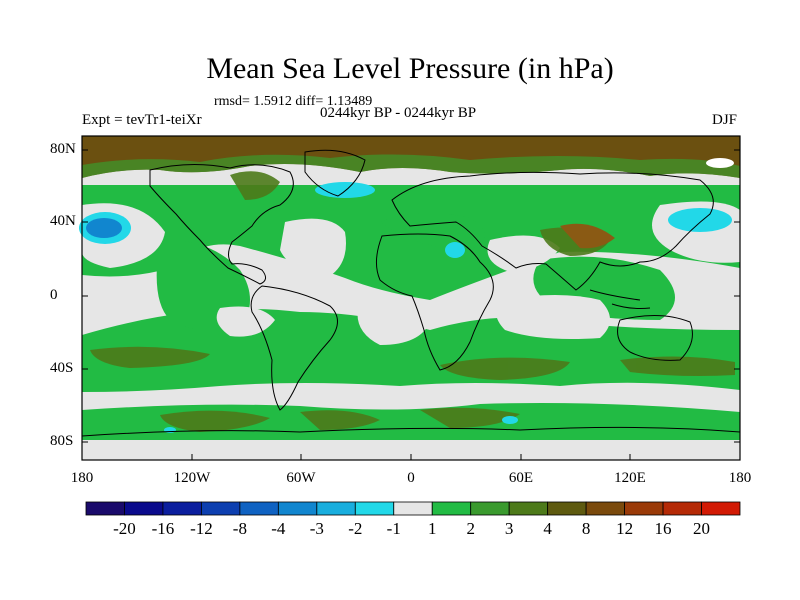 The width and height of the screenshot is (800, 600). I want to click on africa-coast, so click(435, 302).